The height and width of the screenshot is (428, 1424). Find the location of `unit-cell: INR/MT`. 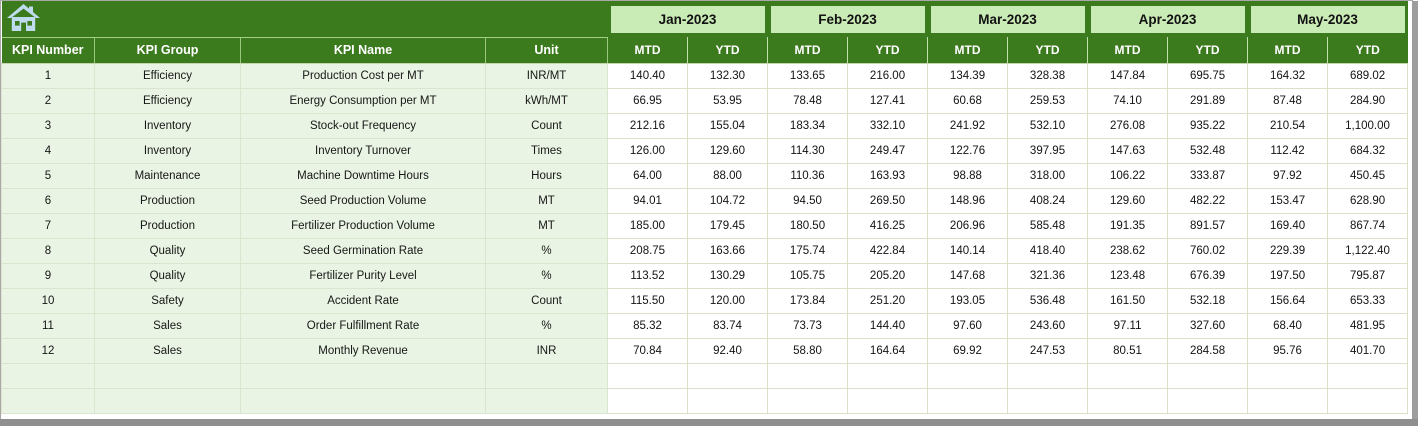

unit-cell: INR/MT is located at coordinates (546, 75).